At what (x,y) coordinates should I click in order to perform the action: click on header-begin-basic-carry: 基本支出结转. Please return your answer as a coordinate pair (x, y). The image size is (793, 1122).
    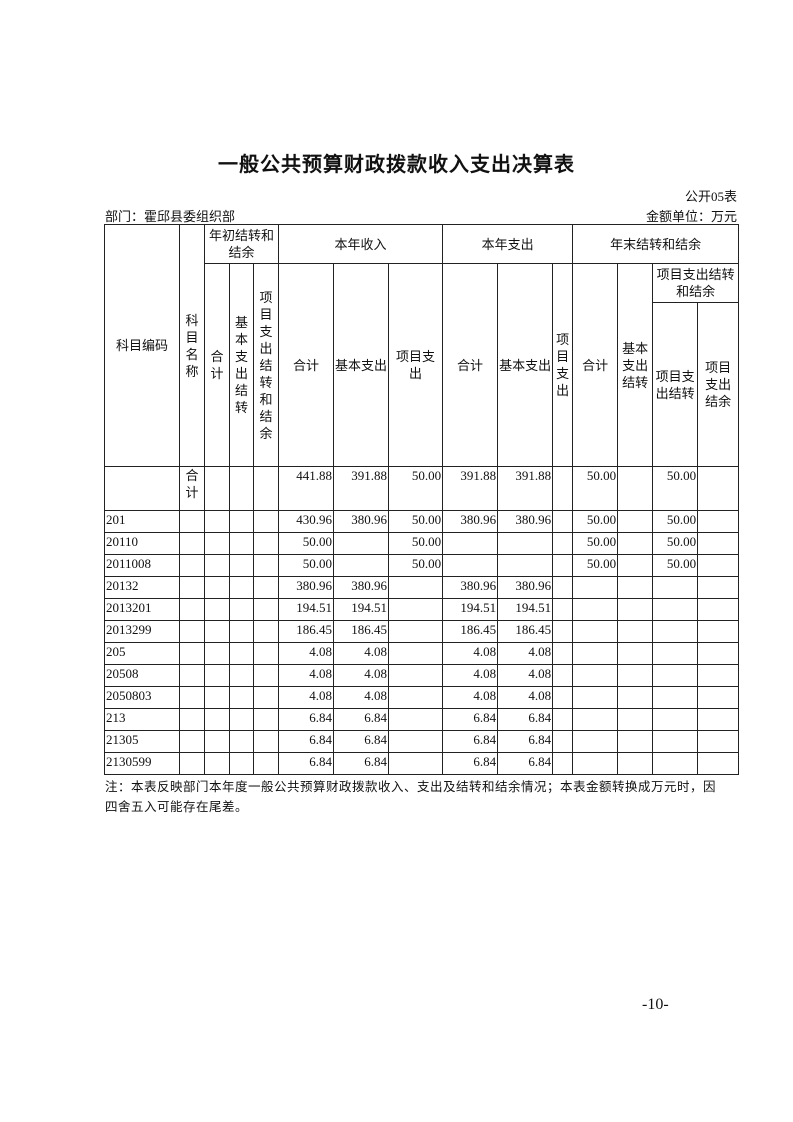
    Looking at the image, I should click on (241, 365).